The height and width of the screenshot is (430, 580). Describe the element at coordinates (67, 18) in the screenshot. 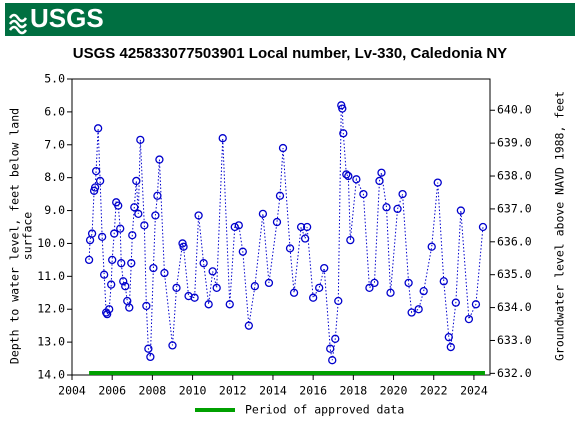

I see `logo-text: USGS` at that location.